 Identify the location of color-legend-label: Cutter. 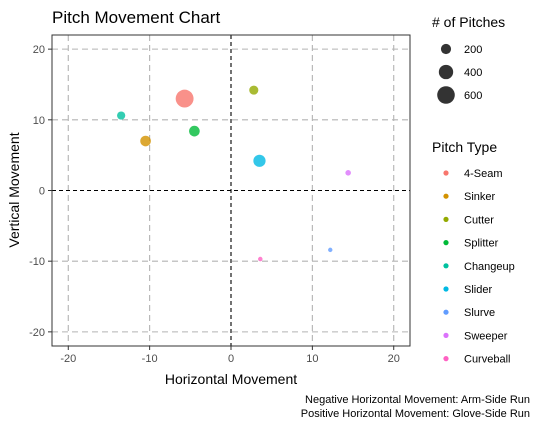
(479, 220).